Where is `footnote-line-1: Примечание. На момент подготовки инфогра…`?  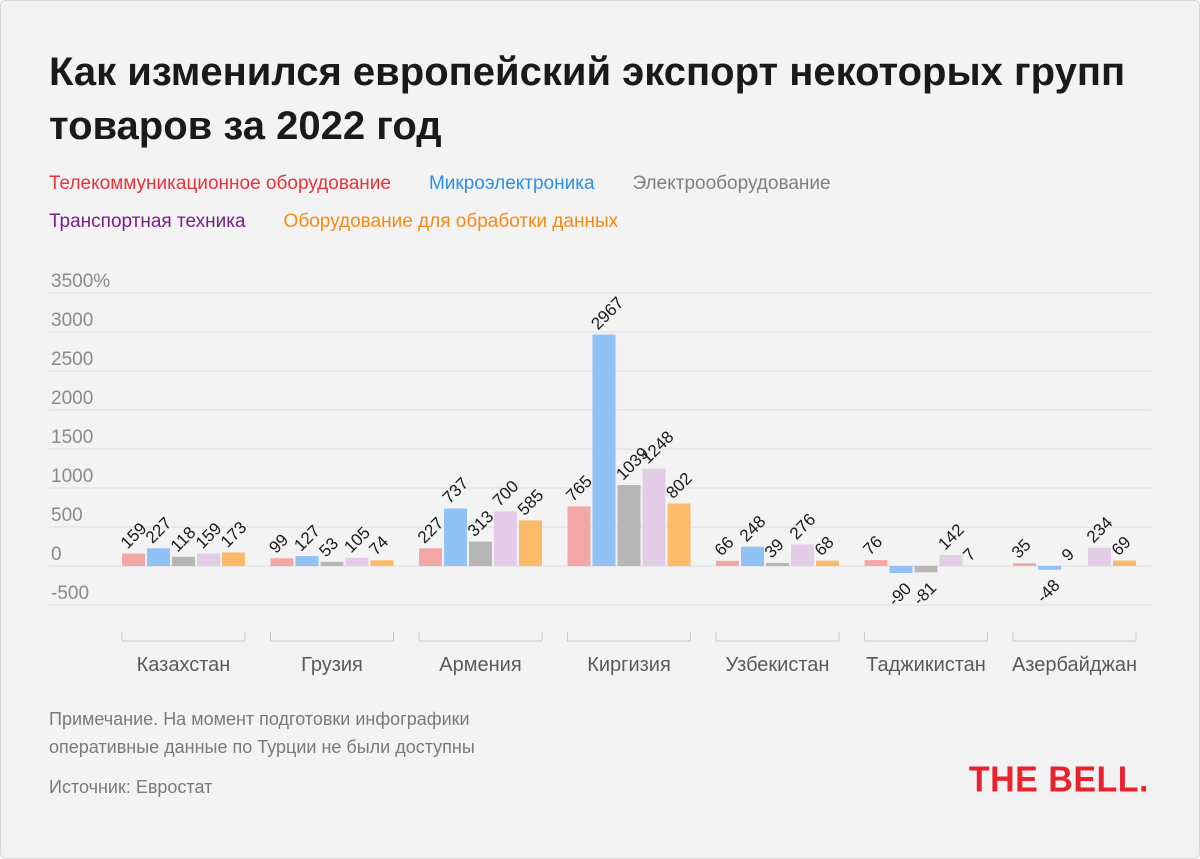 footnote-line-1: Примечание. На момент подготовки инфогра… is located at coordinates (259, 719).